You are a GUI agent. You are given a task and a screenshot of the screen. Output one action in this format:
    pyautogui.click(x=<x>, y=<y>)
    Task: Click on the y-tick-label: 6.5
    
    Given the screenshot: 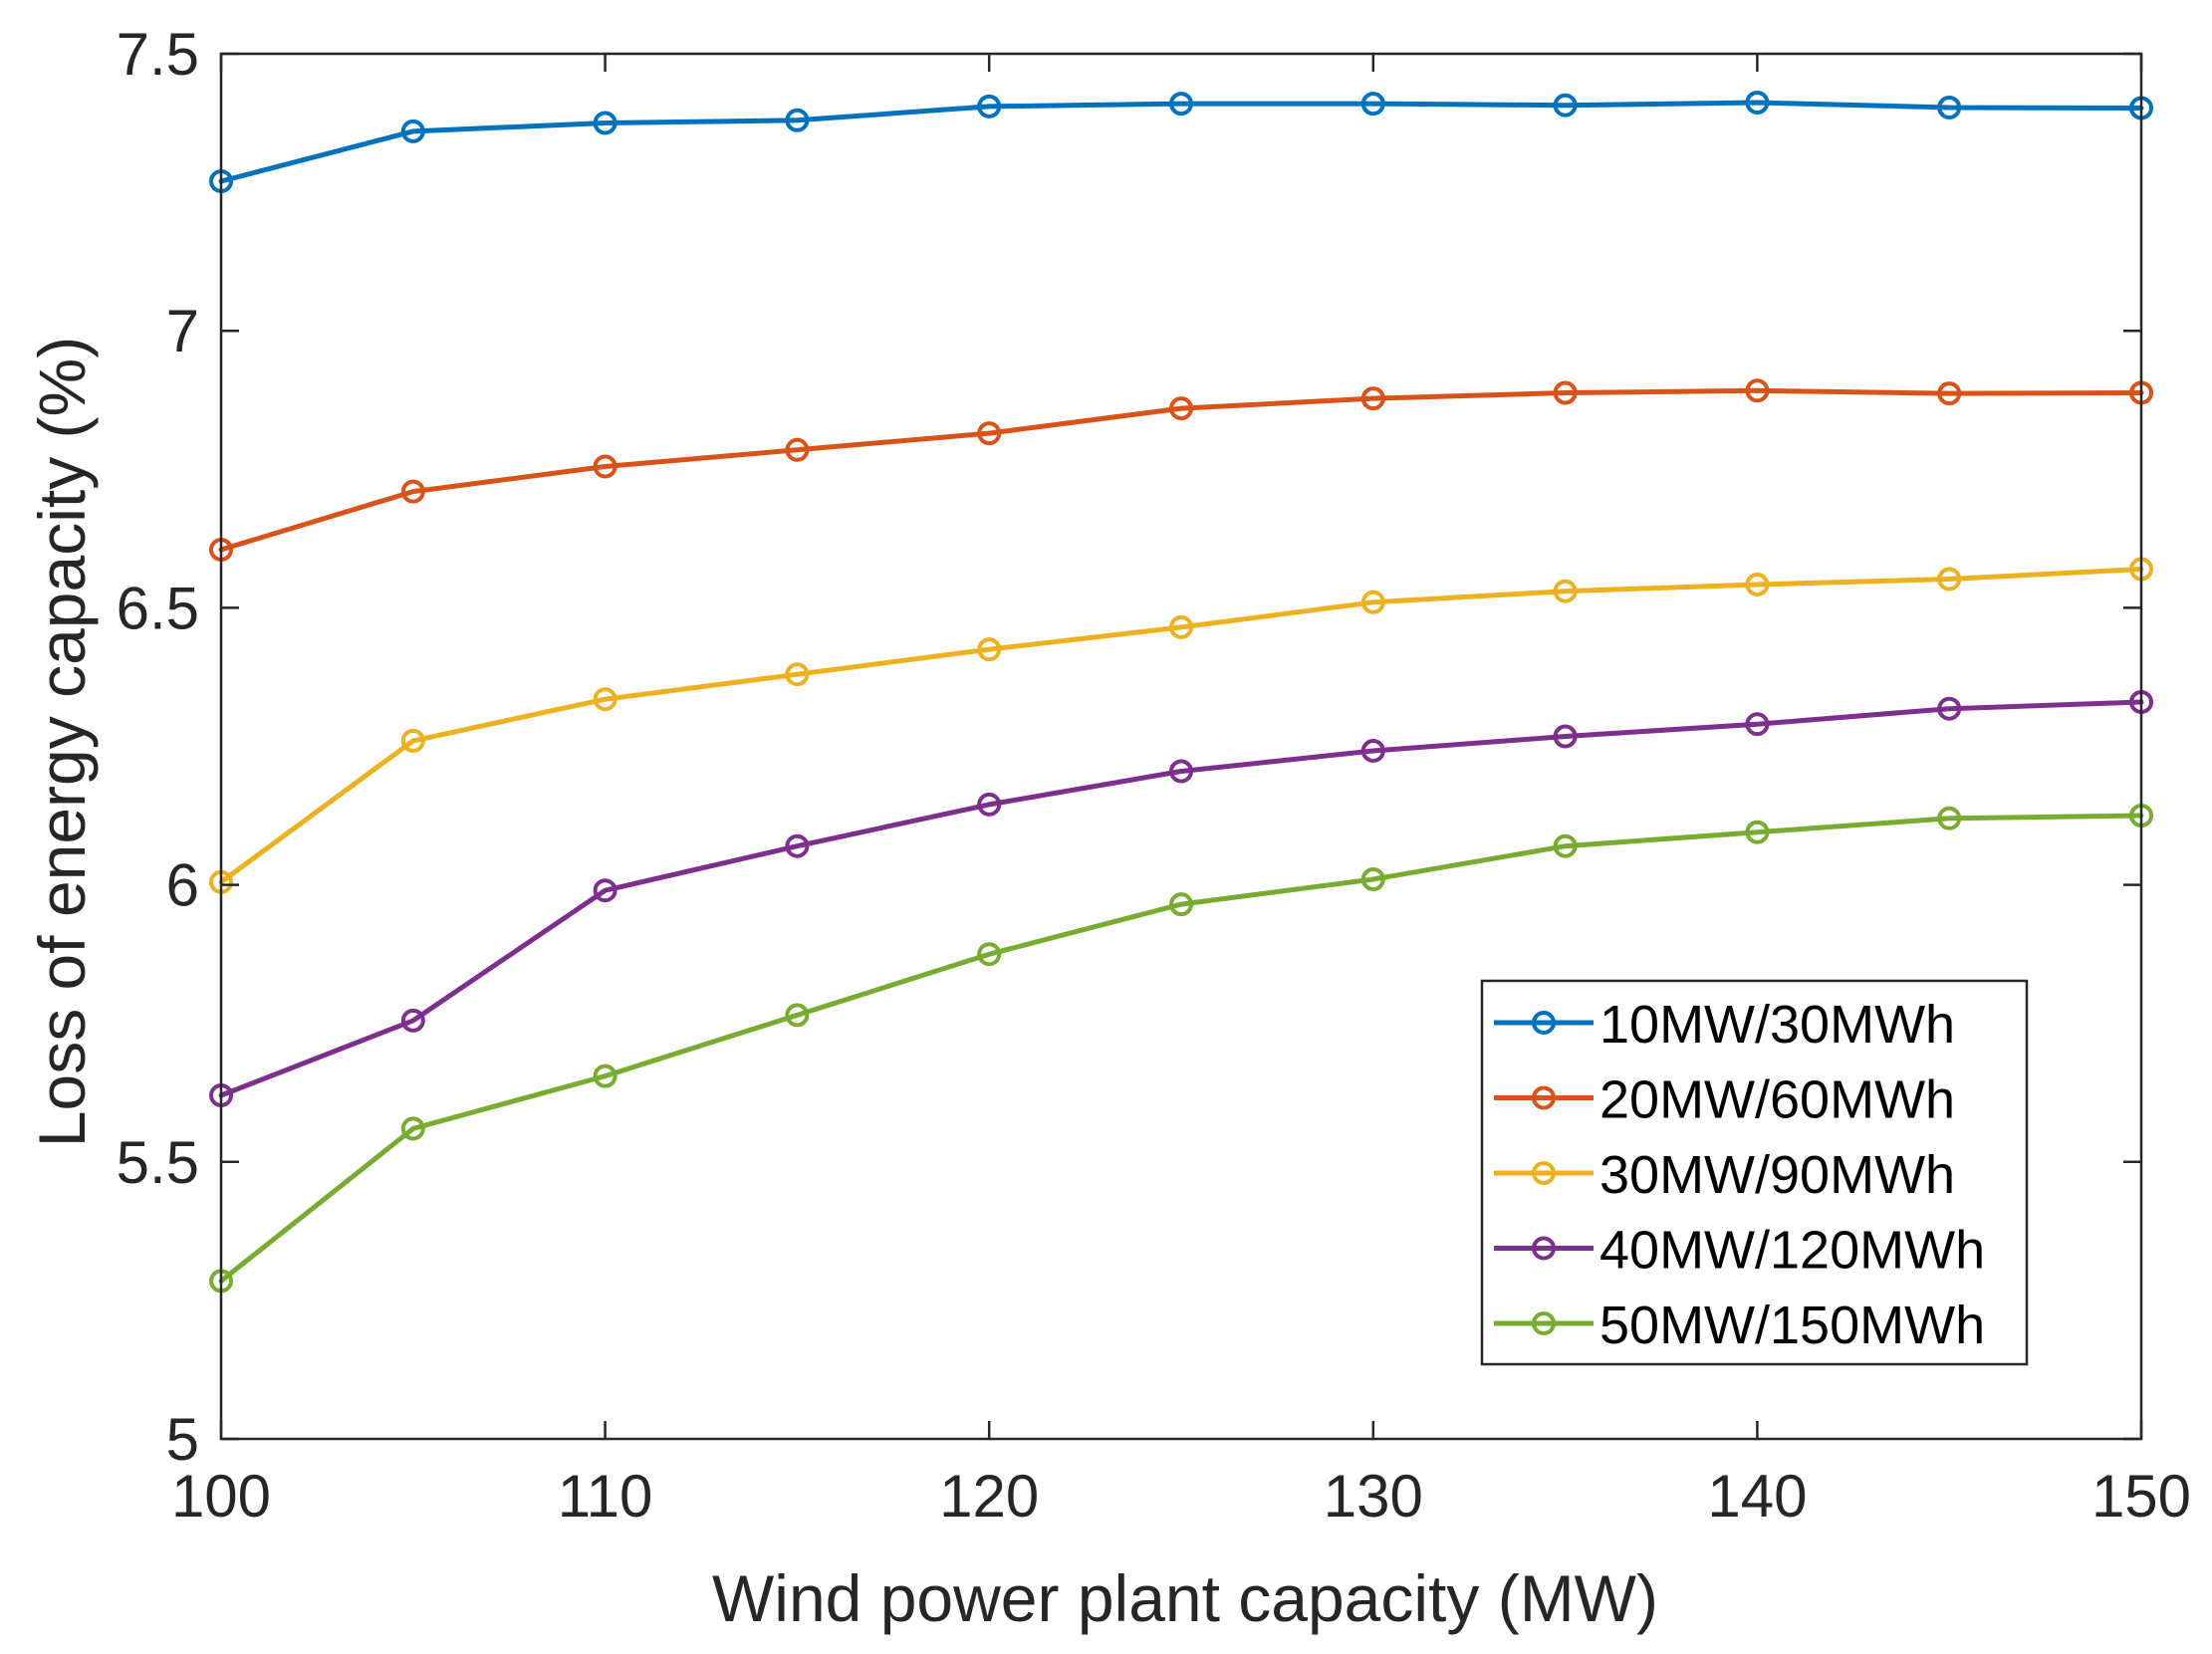 What is the action you would take?
    pyautogui.click(x=158, y=608)
    